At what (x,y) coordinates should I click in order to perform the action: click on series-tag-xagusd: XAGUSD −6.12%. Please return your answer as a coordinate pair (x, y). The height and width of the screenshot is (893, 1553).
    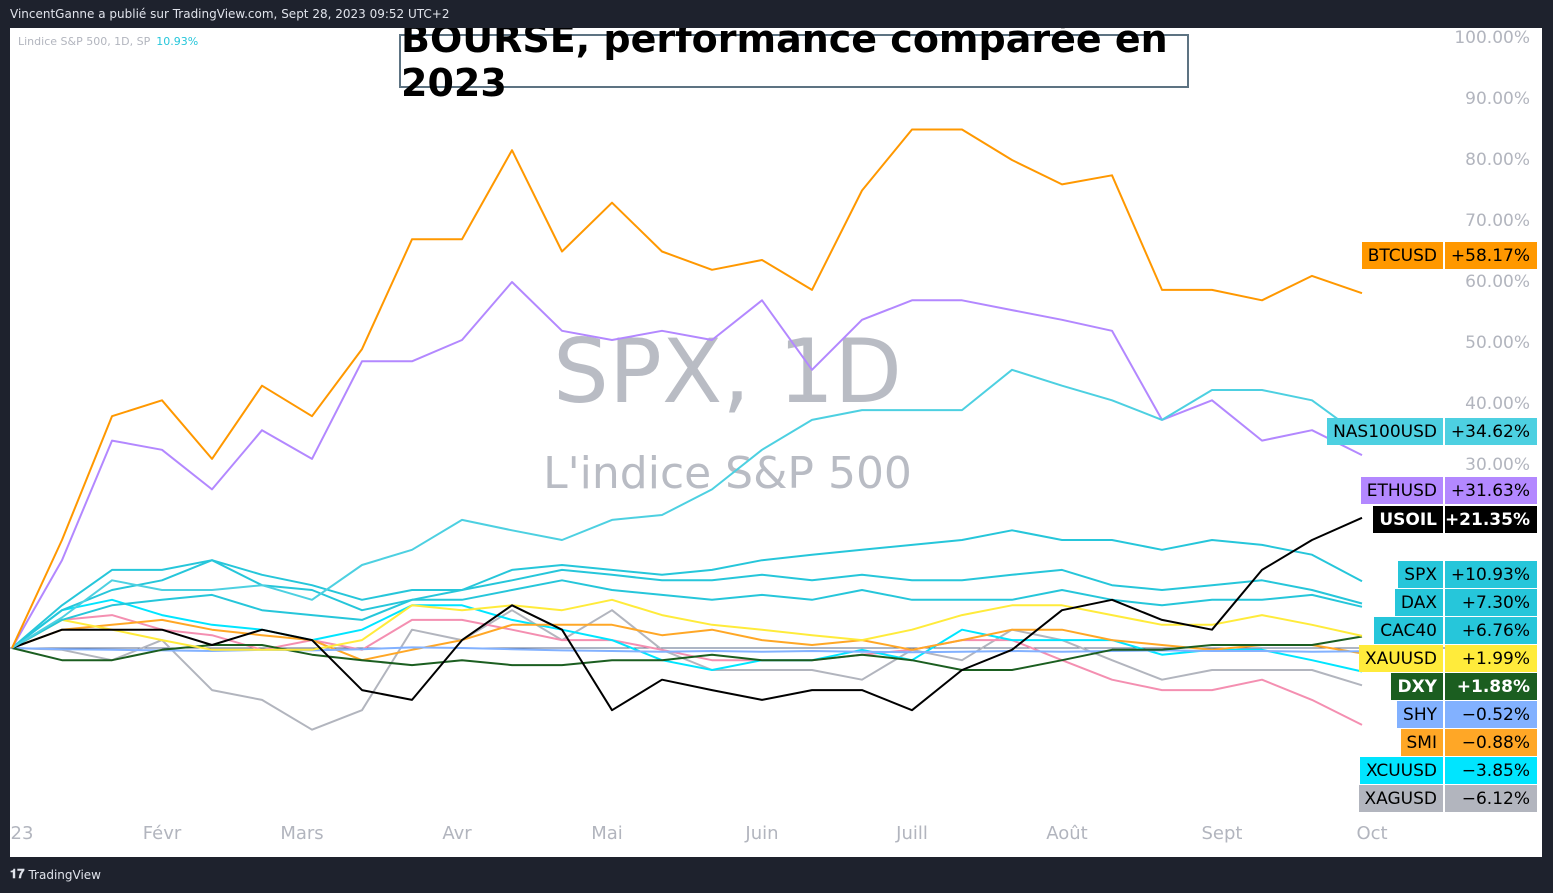
    Looking at the image, I should click on (1447, 798).